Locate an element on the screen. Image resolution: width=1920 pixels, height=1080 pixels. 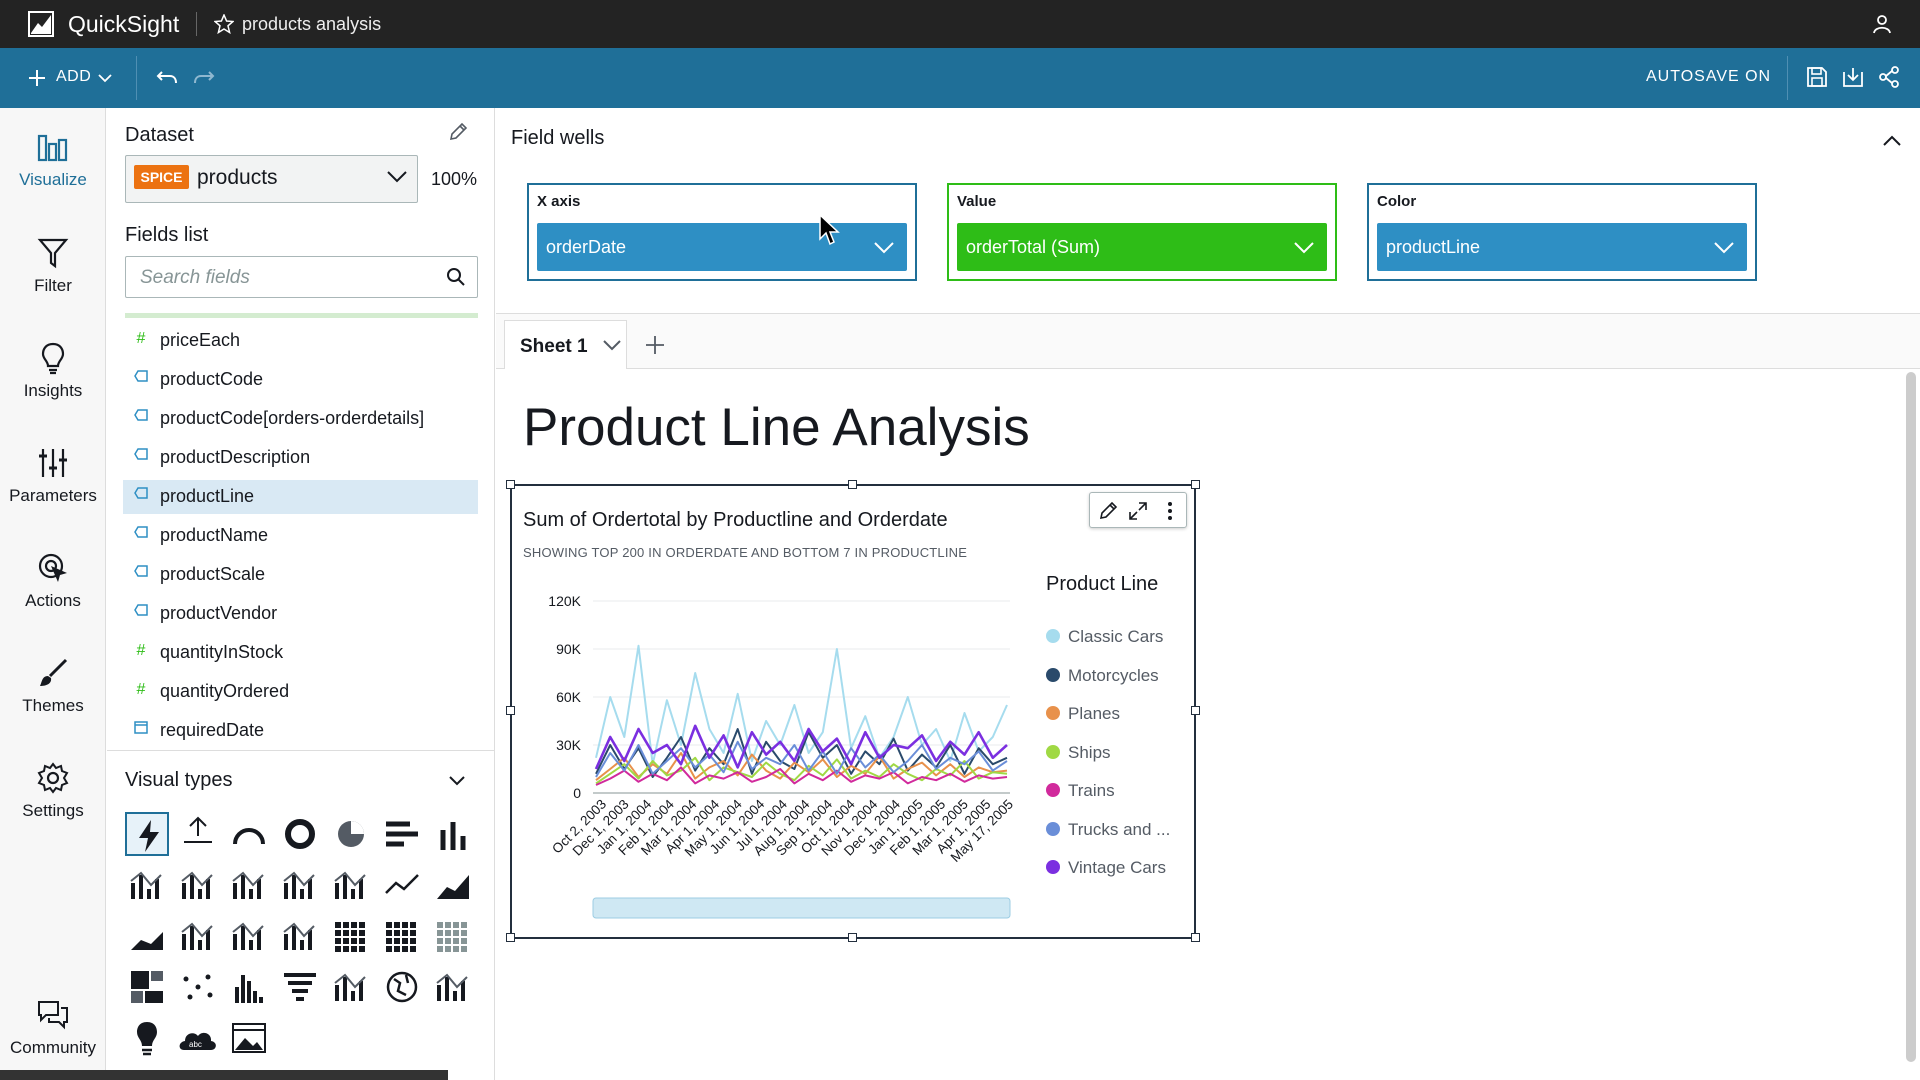
kpi-icon is located at coordinates (198, 834).